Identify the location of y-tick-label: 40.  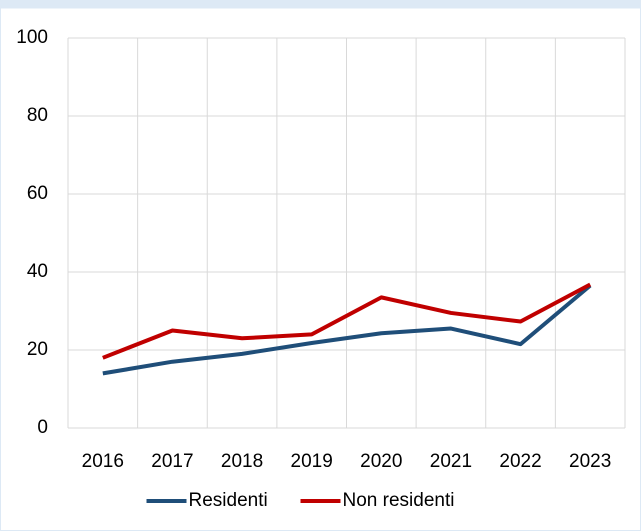
(37, 271).